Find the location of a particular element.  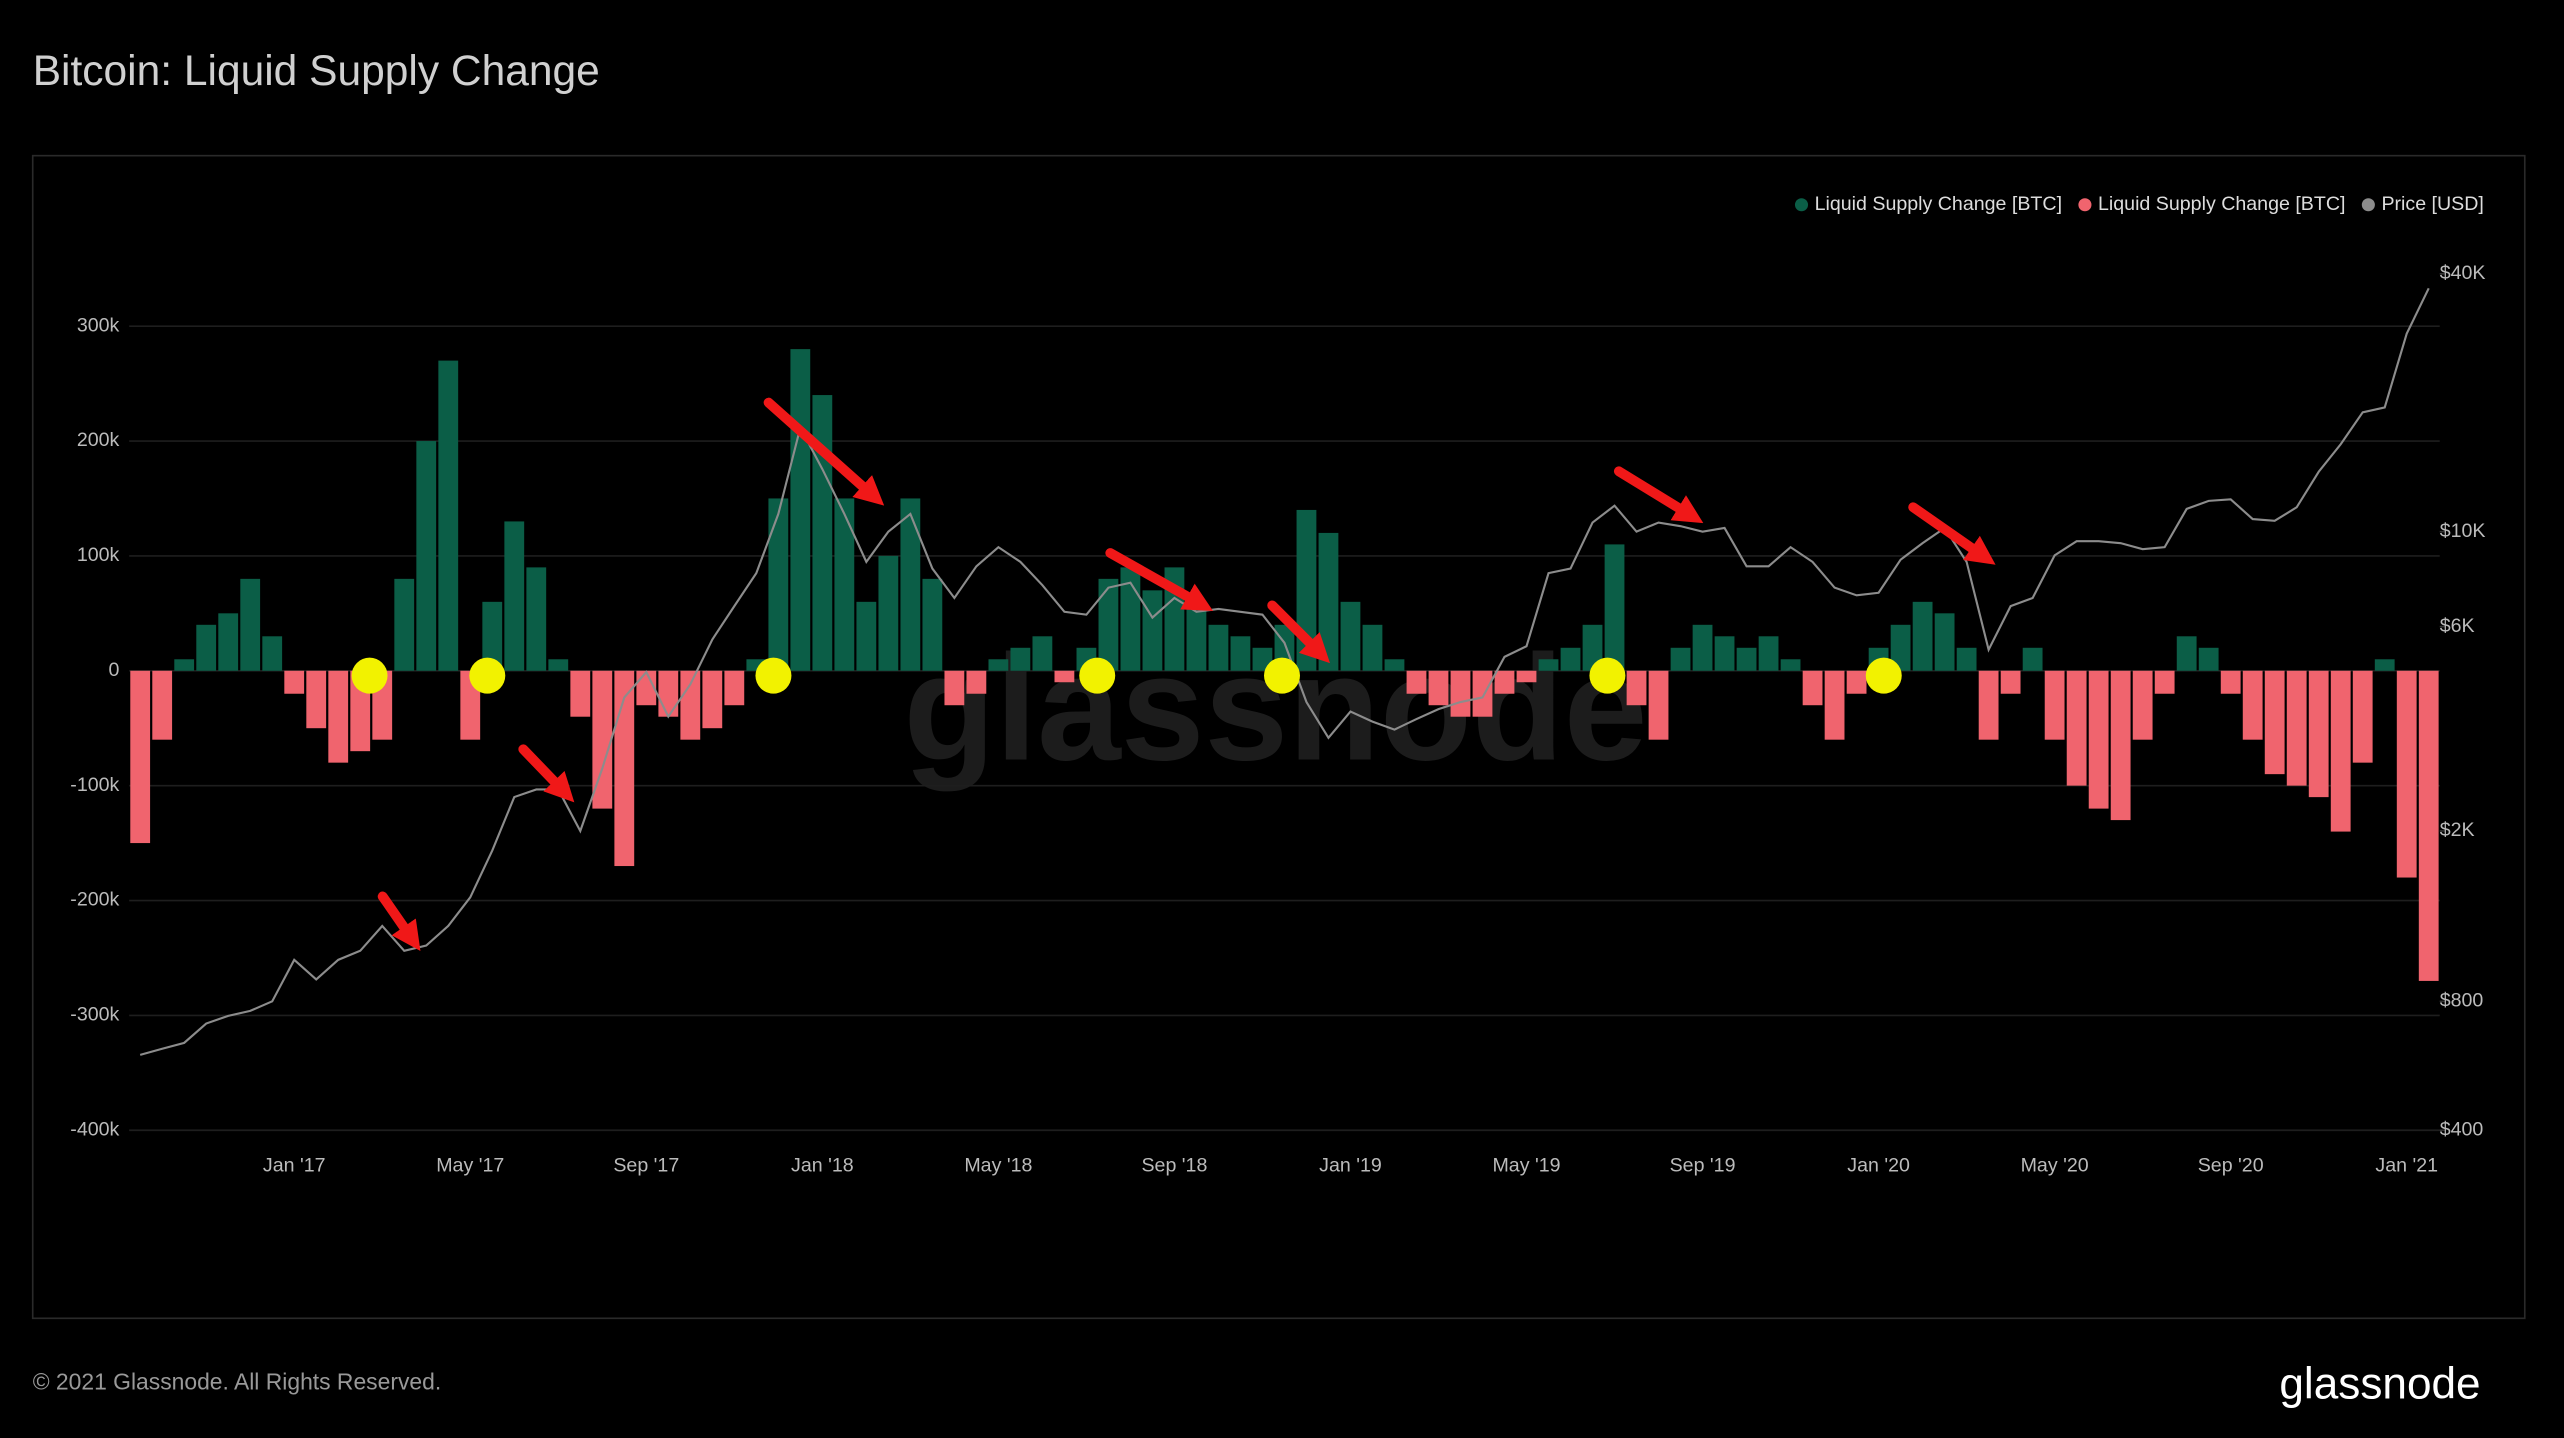

x-tick-label: May '20 is located at coordinates (2055, 1165).